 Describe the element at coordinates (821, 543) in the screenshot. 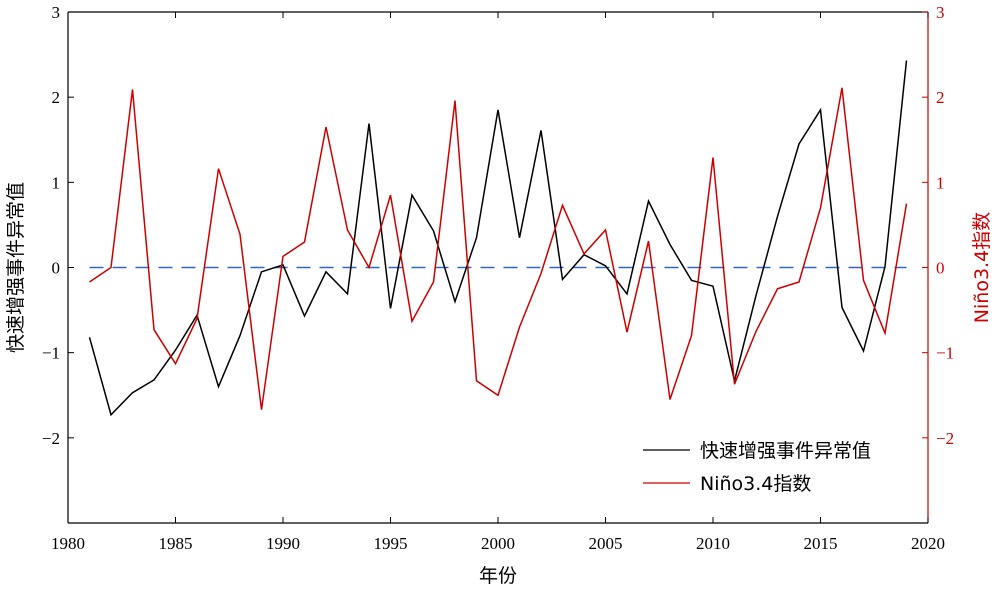

I see `x-tick-label: 2015` at that location.